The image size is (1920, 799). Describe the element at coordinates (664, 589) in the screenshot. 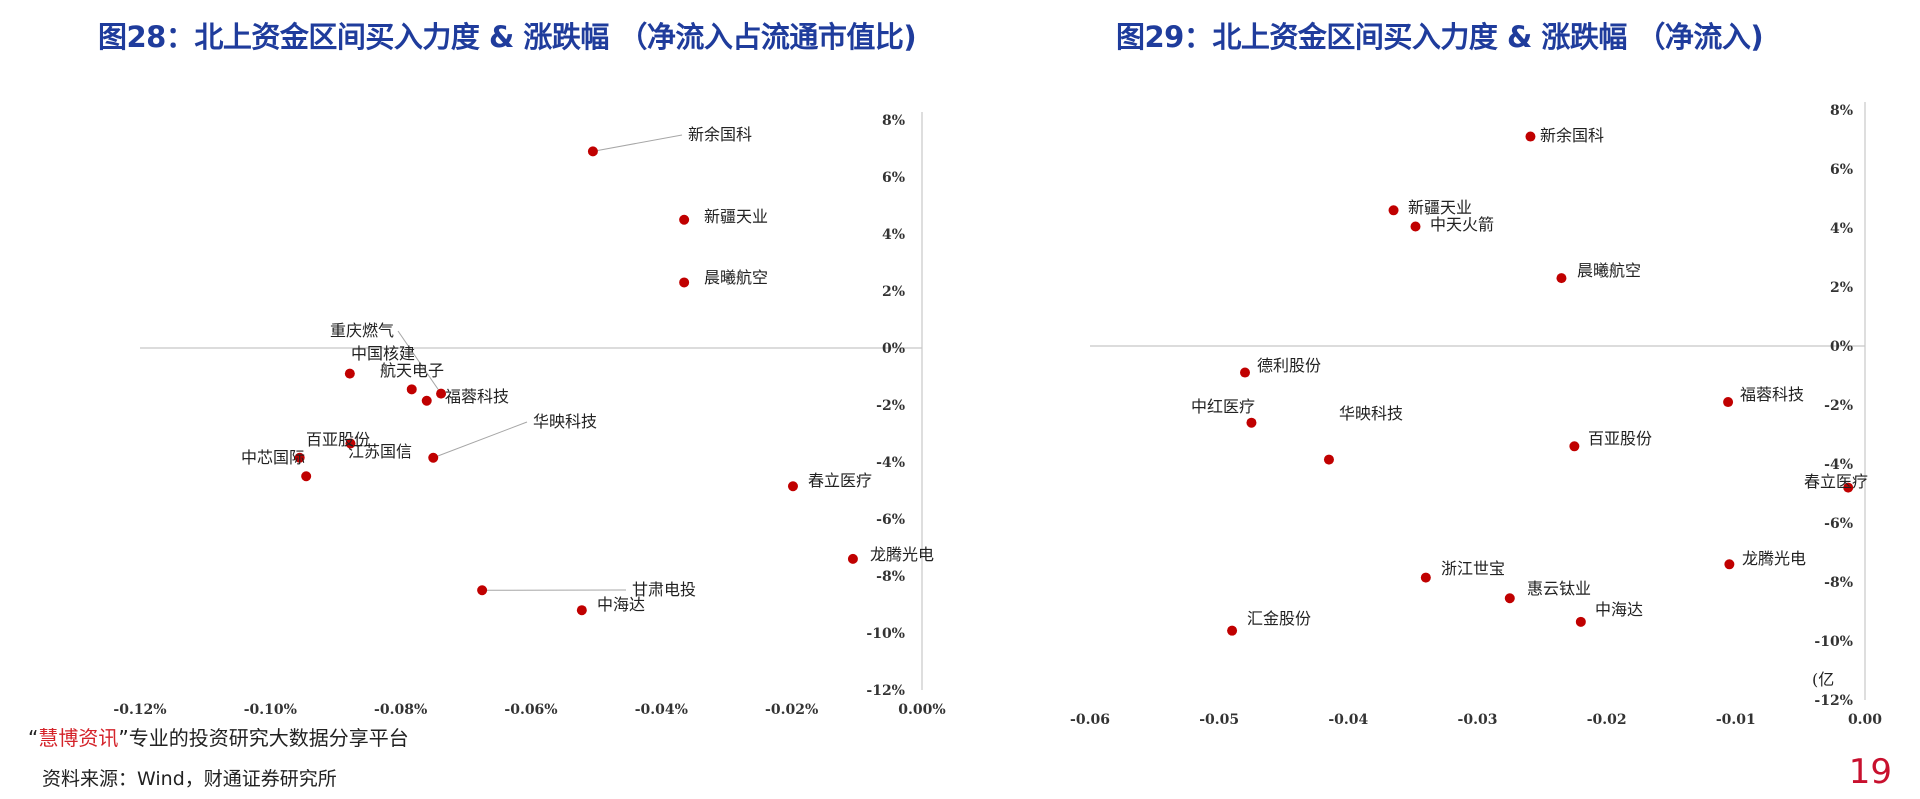

I see `point-label: 甘肃电投` at that location.